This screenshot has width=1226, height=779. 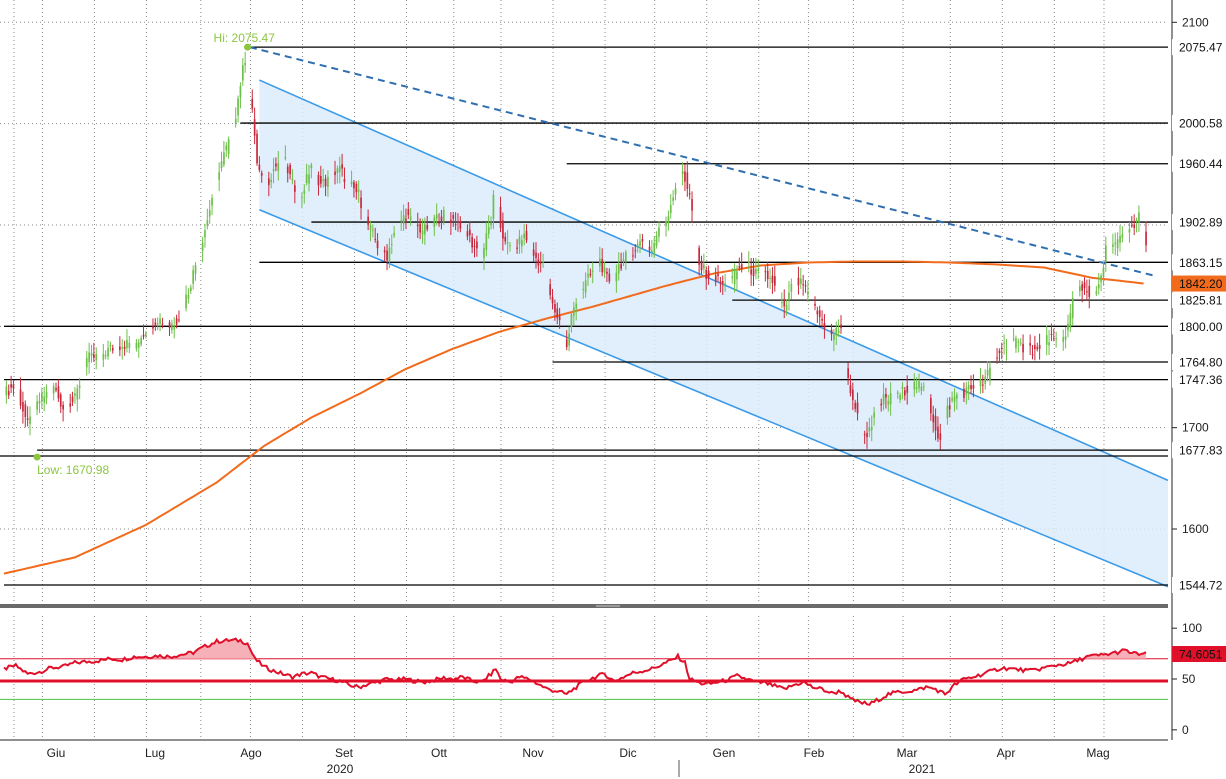 I want to click on annotation-layer: Hi: 2075.47 Low: 1670.98, so click(x=154, y=254).